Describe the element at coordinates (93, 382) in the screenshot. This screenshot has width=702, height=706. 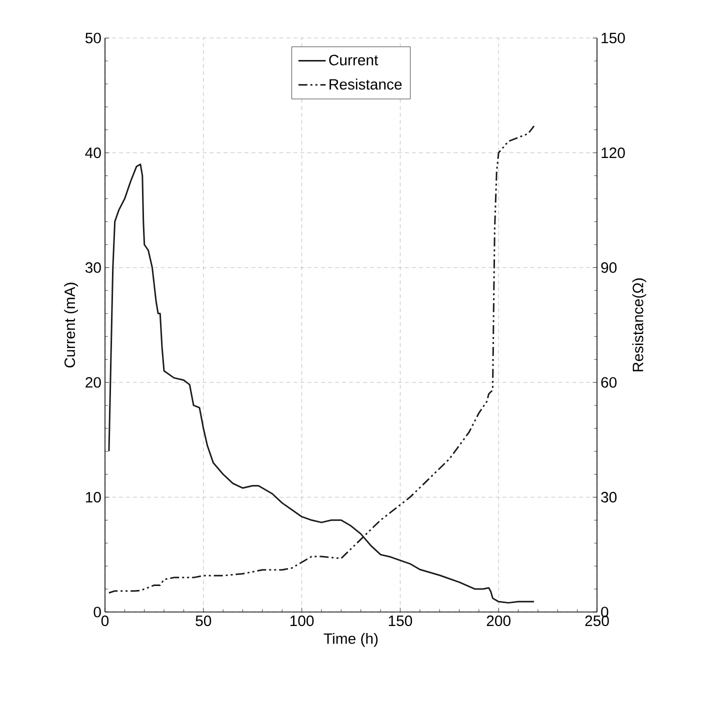
I see `y-tick-label: 20` at that location.